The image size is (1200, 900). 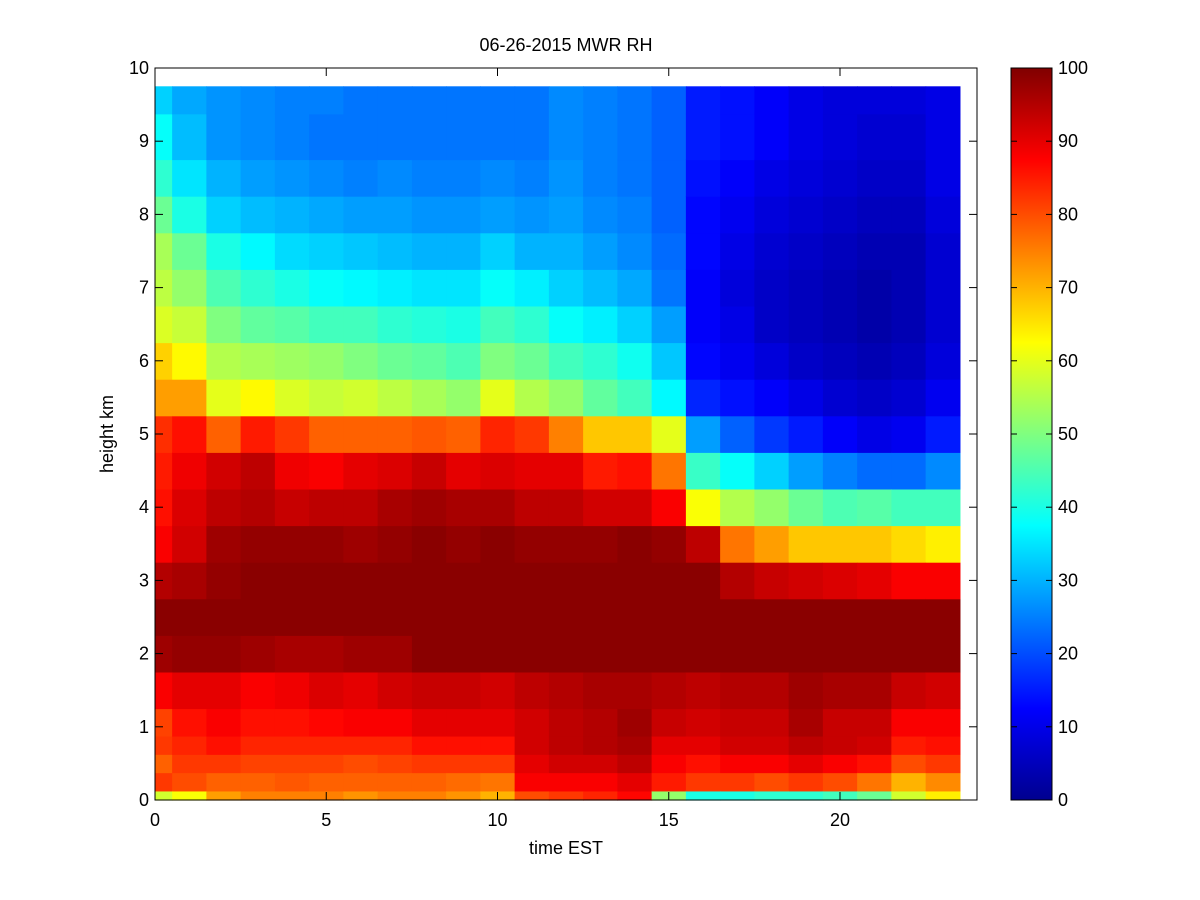 I want to click on colorbar-tick-label: 0, so click(x=1063, y=800).